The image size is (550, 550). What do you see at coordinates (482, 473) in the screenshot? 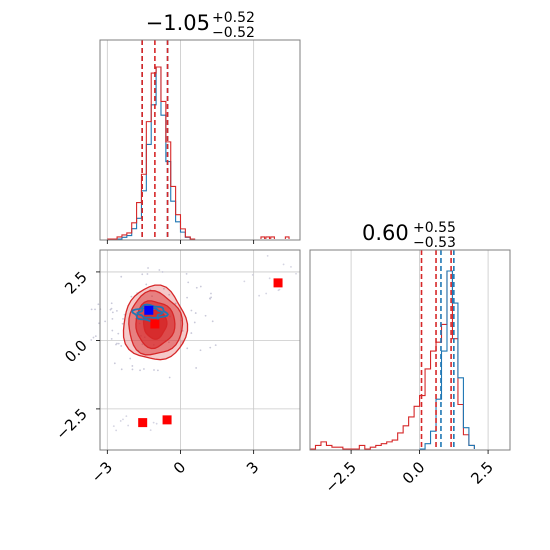
I see `panel-3-x-tick-label: 2.5` at bounding box center [482, 473].